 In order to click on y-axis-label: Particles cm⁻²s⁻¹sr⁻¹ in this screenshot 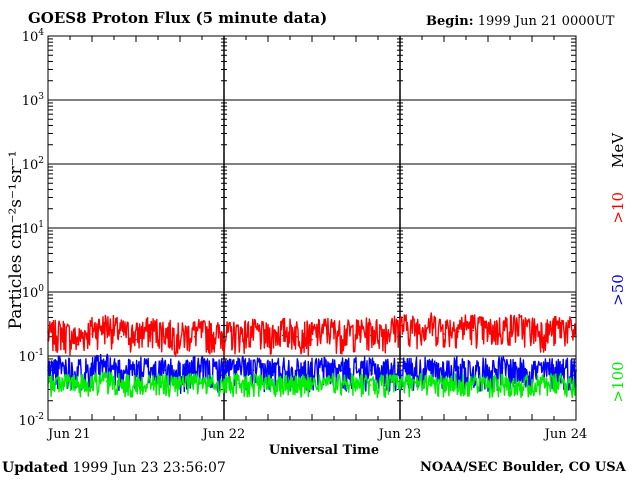, I will do `click(16, 240)`.